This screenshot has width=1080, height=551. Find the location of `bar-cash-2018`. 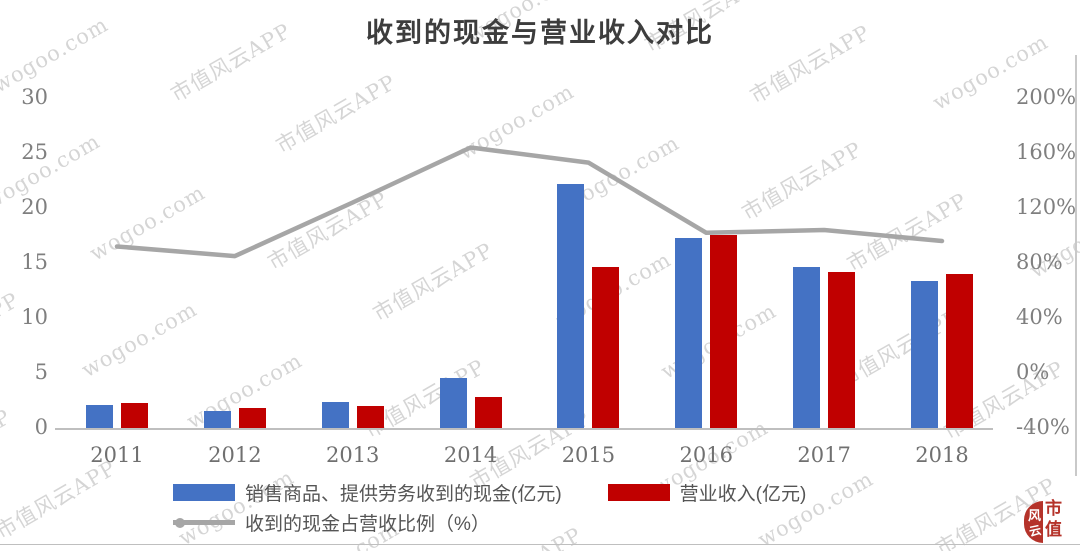

bar-cash-2018 is located at coordinates (924, 354).